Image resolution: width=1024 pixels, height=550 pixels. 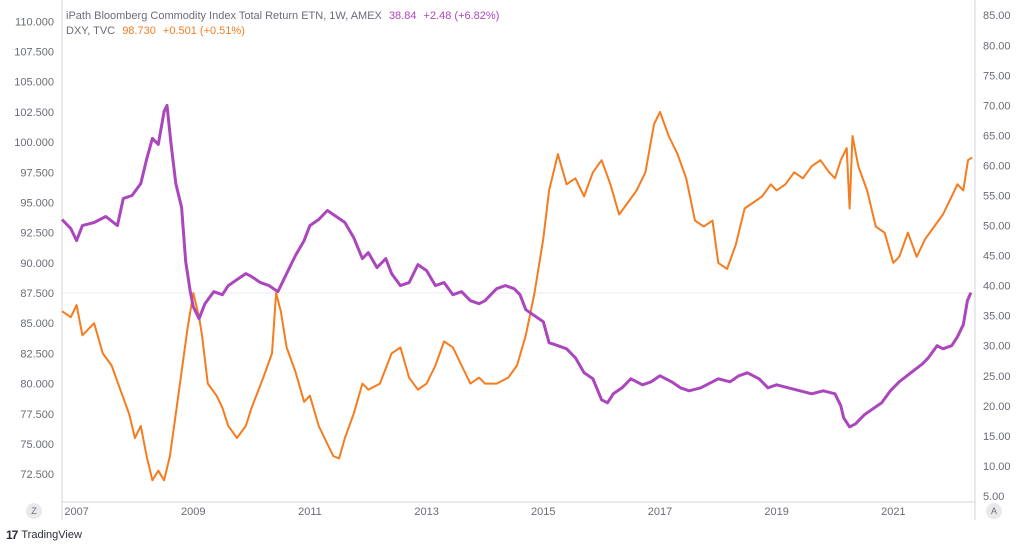 What do you see at coordinates (997, 347) in the screenshot?
I see `right-tick-label: 30.00` at bounding box center [997, 347].